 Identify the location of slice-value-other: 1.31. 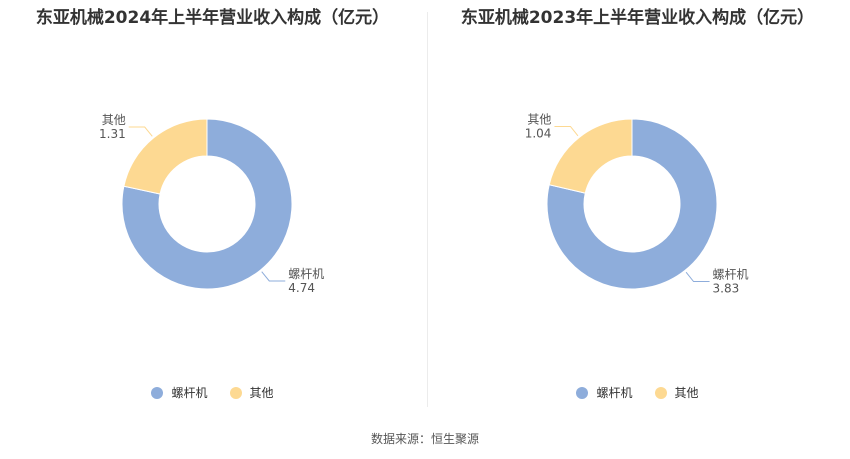
(112, 134).